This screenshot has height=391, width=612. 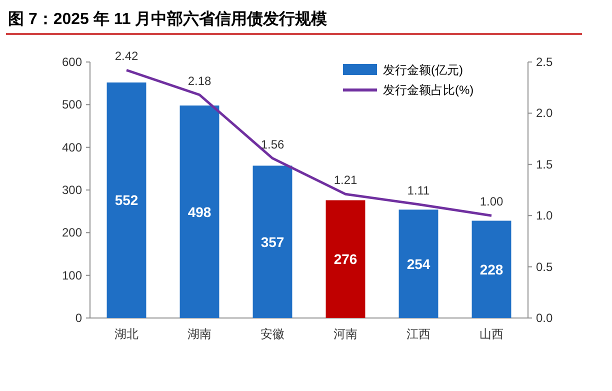 What do you see at coordinates (72, 233) in the screenshot?
I see `y-tick-label: 200` at bounding box center [72, 233].